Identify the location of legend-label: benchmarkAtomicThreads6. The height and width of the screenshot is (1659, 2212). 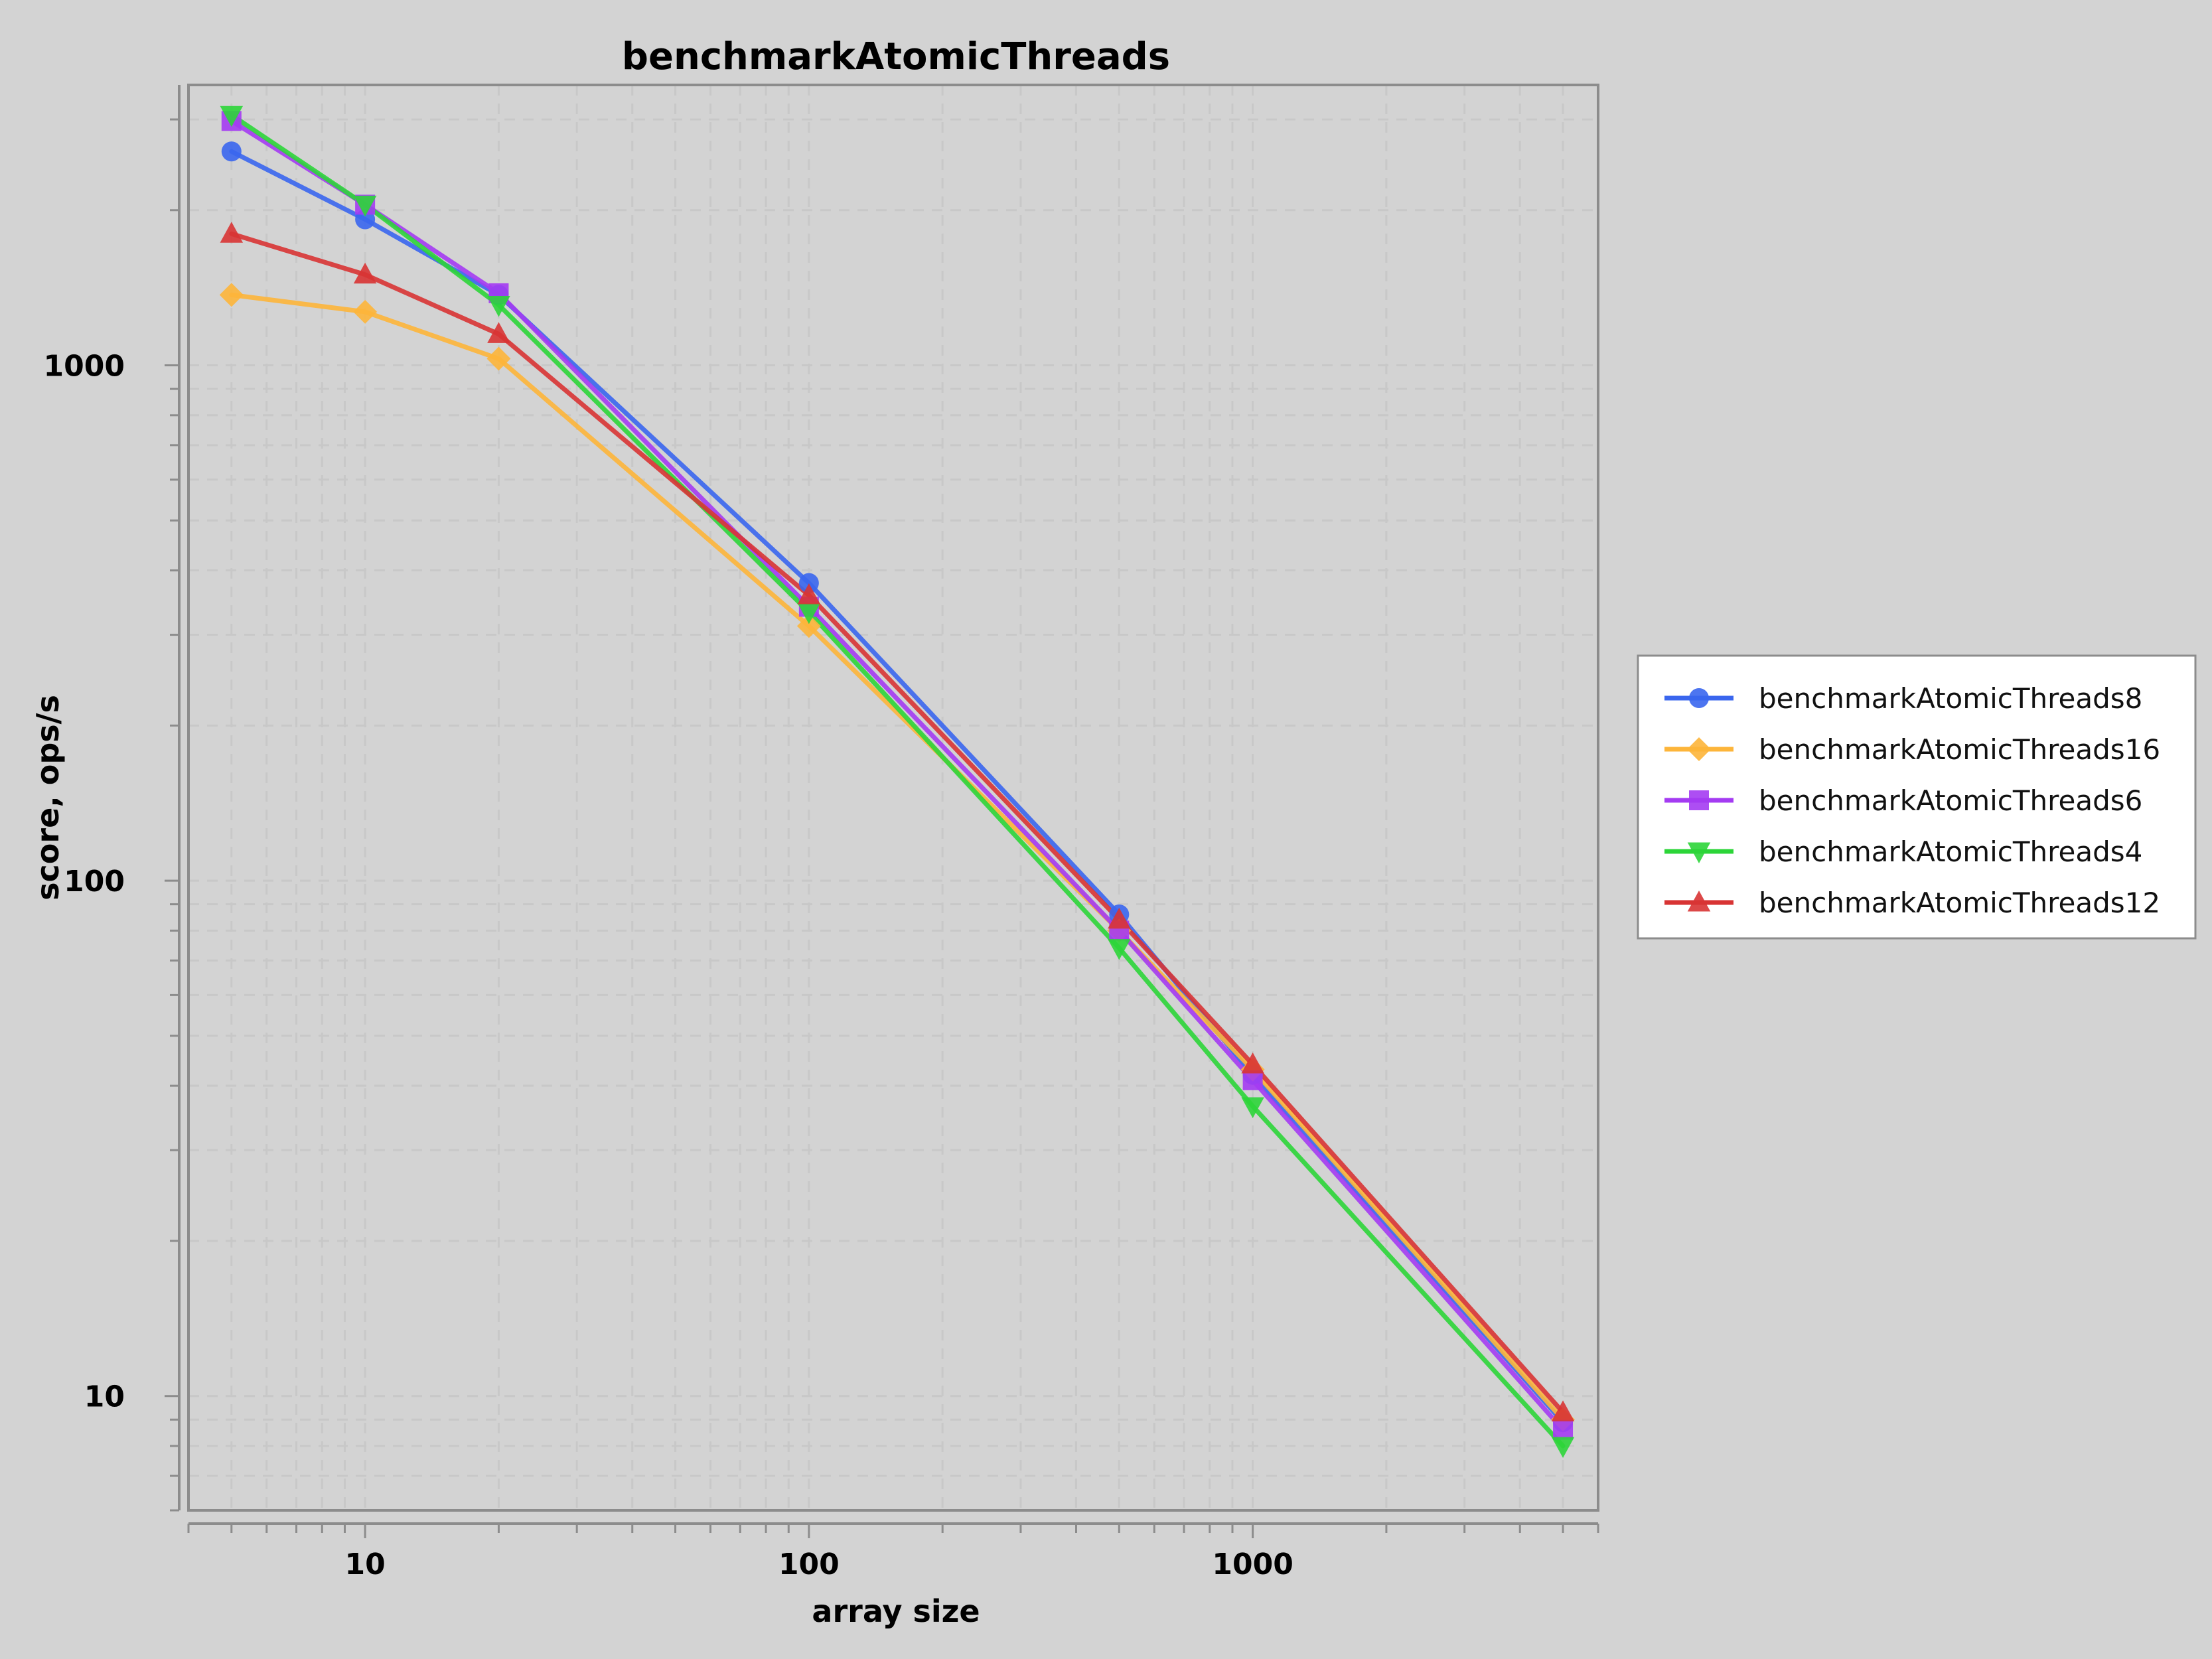
(1951, 800).